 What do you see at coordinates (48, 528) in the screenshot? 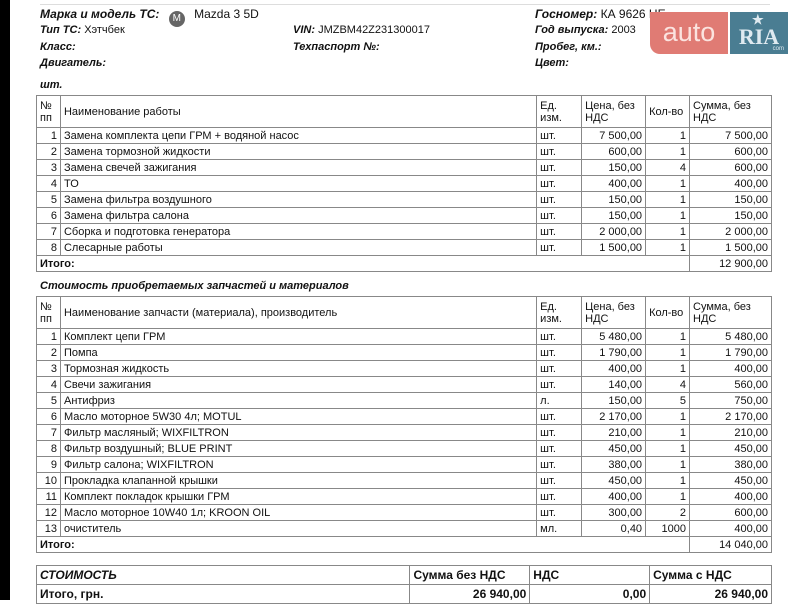
I see `row-num: 13` at bounding box center [48, 528].